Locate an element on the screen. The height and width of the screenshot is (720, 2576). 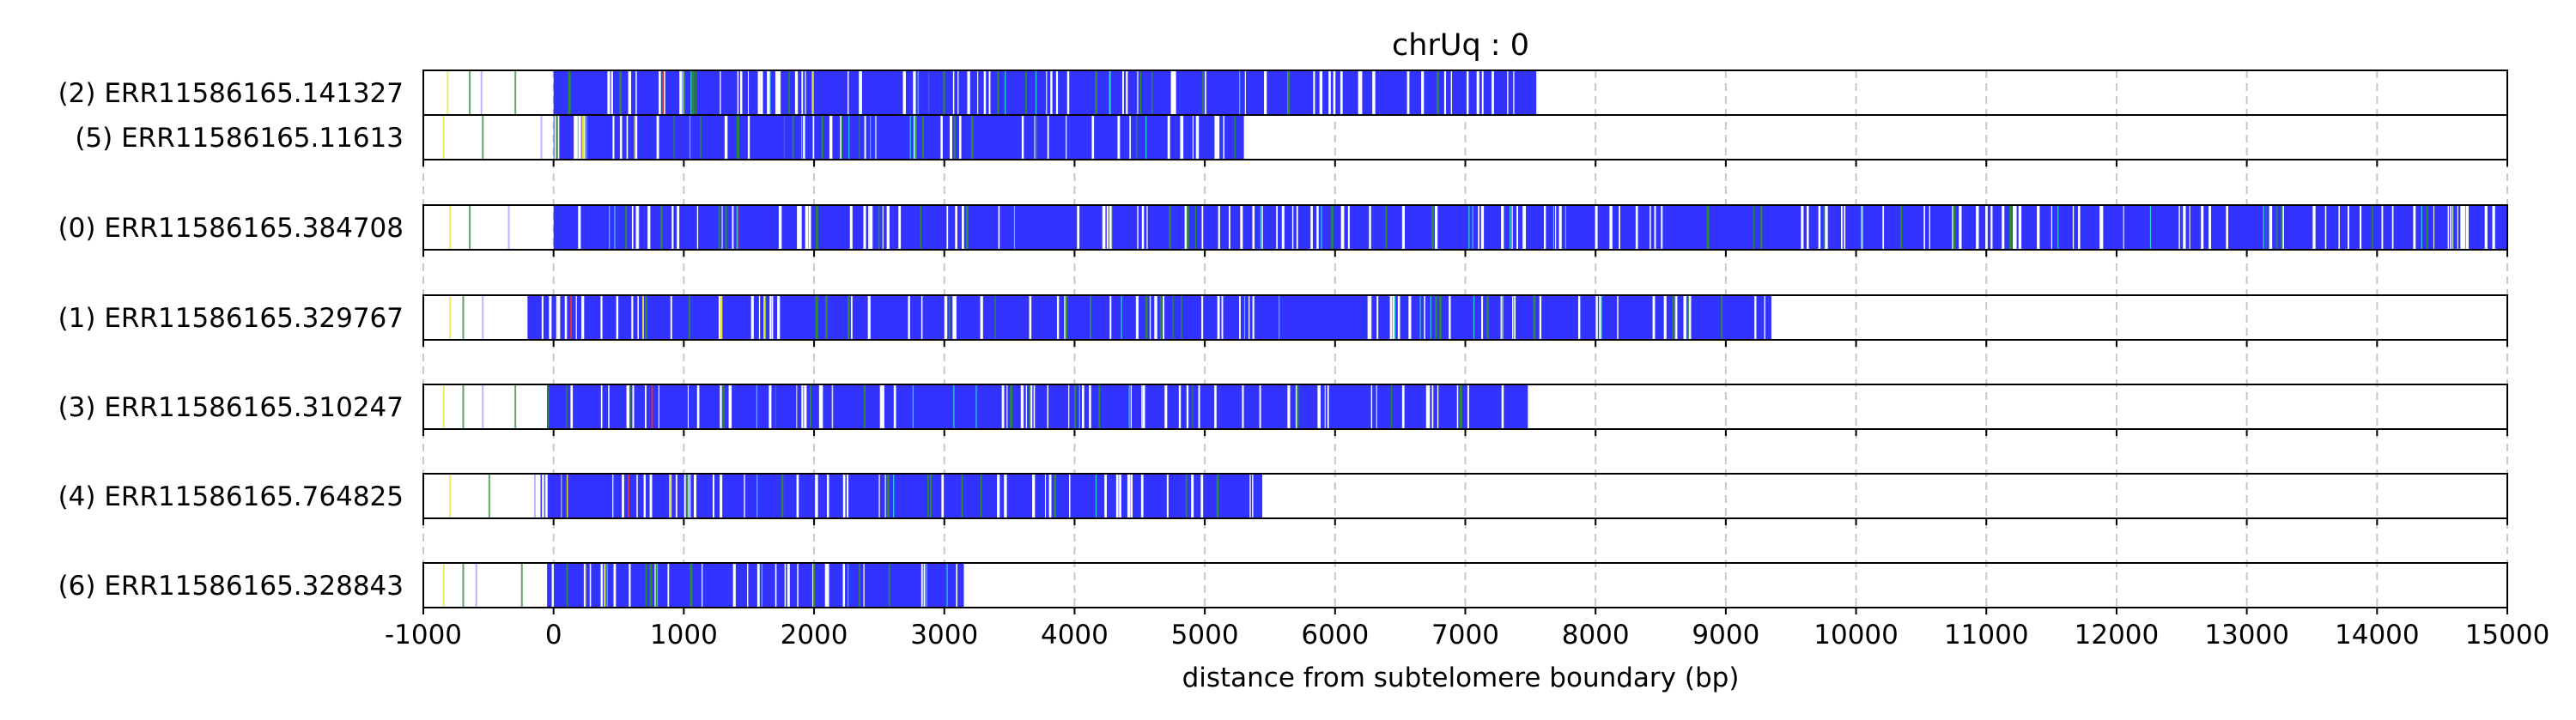
chart-title: chrUq : 0 is located at coordinates (1460, 46).